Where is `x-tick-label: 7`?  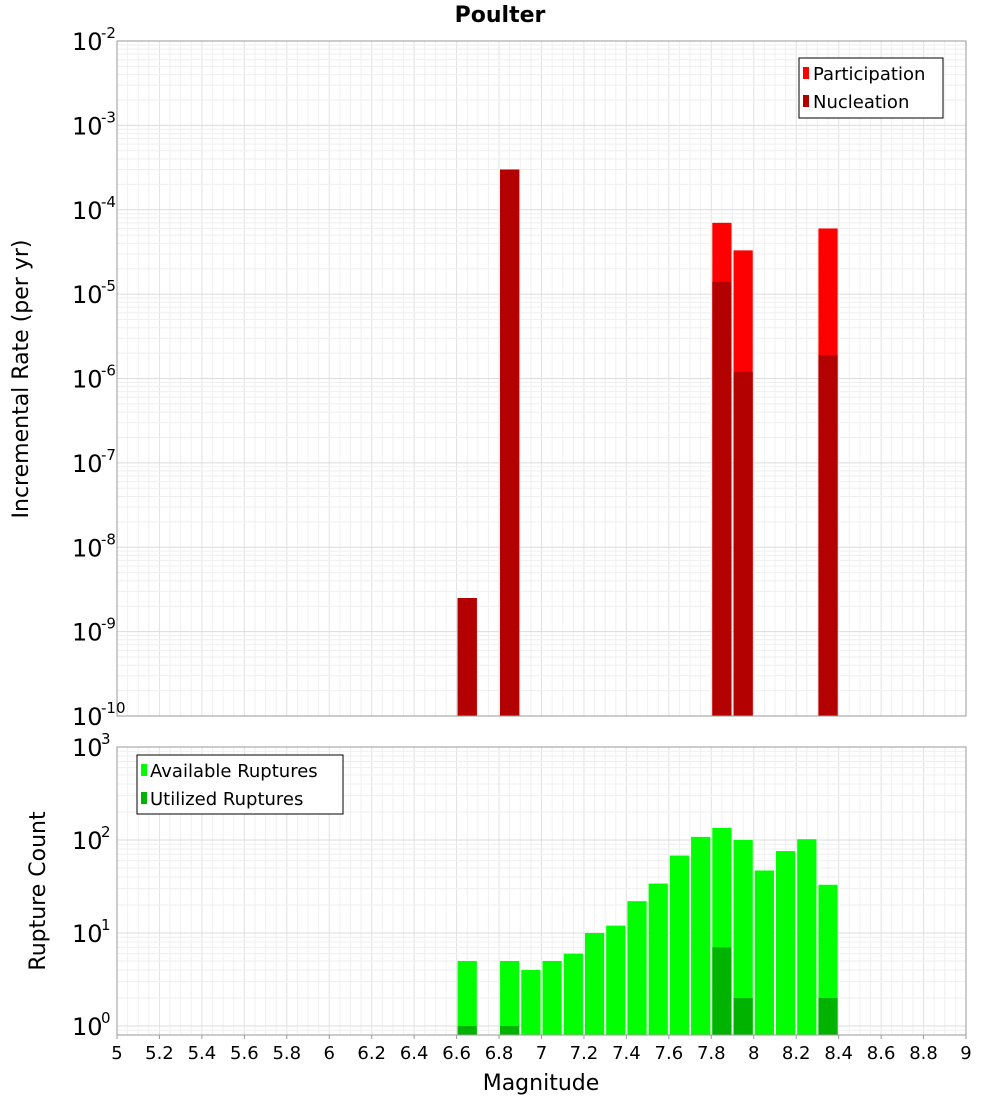
x-tick-label: 7 is located at coordinates (541, 1053).